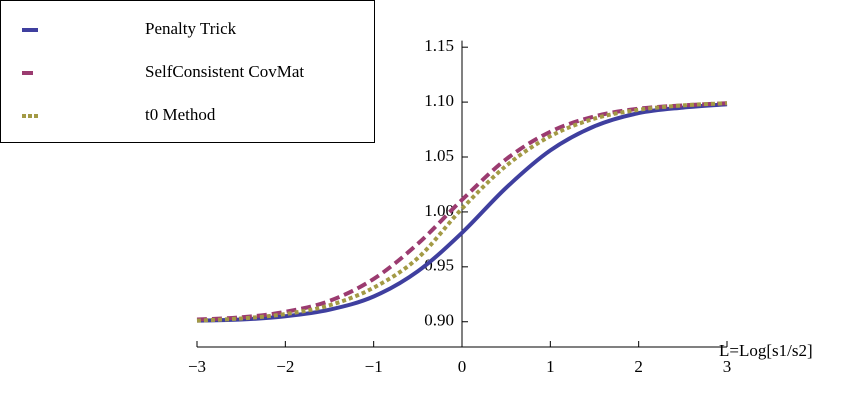 The height and width of the screenshot is (409, 865). I want to click on x-tick-label: −2, so click(285, 366).